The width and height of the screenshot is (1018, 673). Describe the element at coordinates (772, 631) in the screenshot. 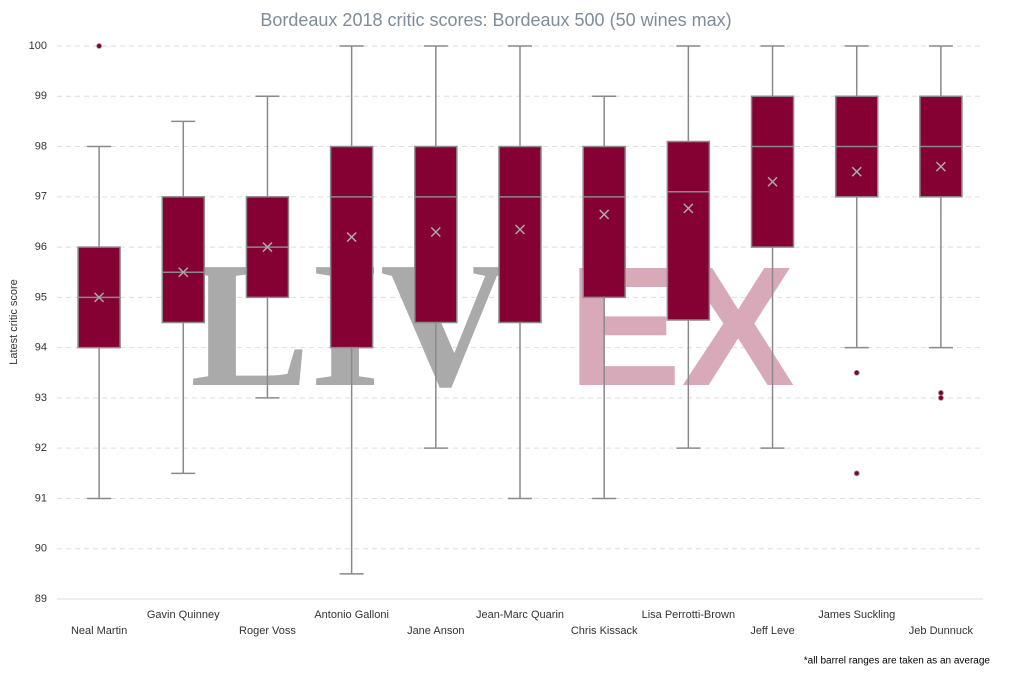

I see `x-tick-label: Jeff Leve` at that location.